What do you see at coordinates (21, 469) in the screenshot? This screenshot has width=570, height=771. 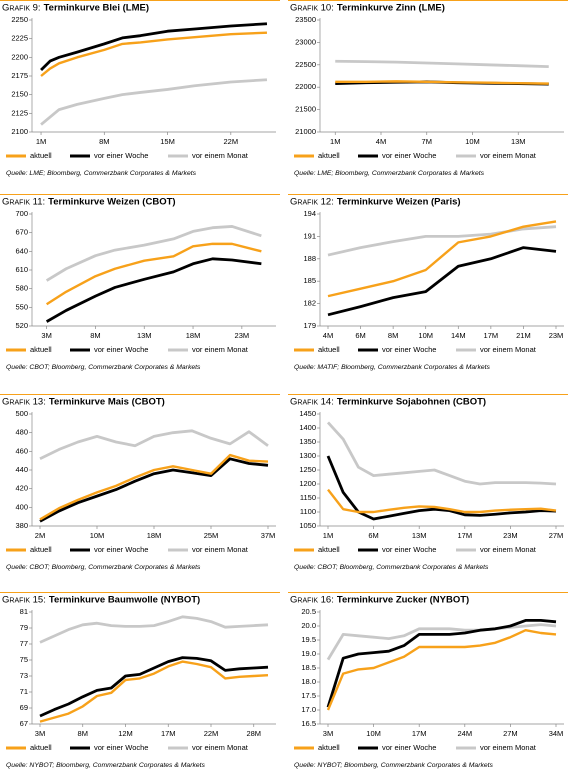 I see `y-tick-label: 440` at bounding box center [21, 469].